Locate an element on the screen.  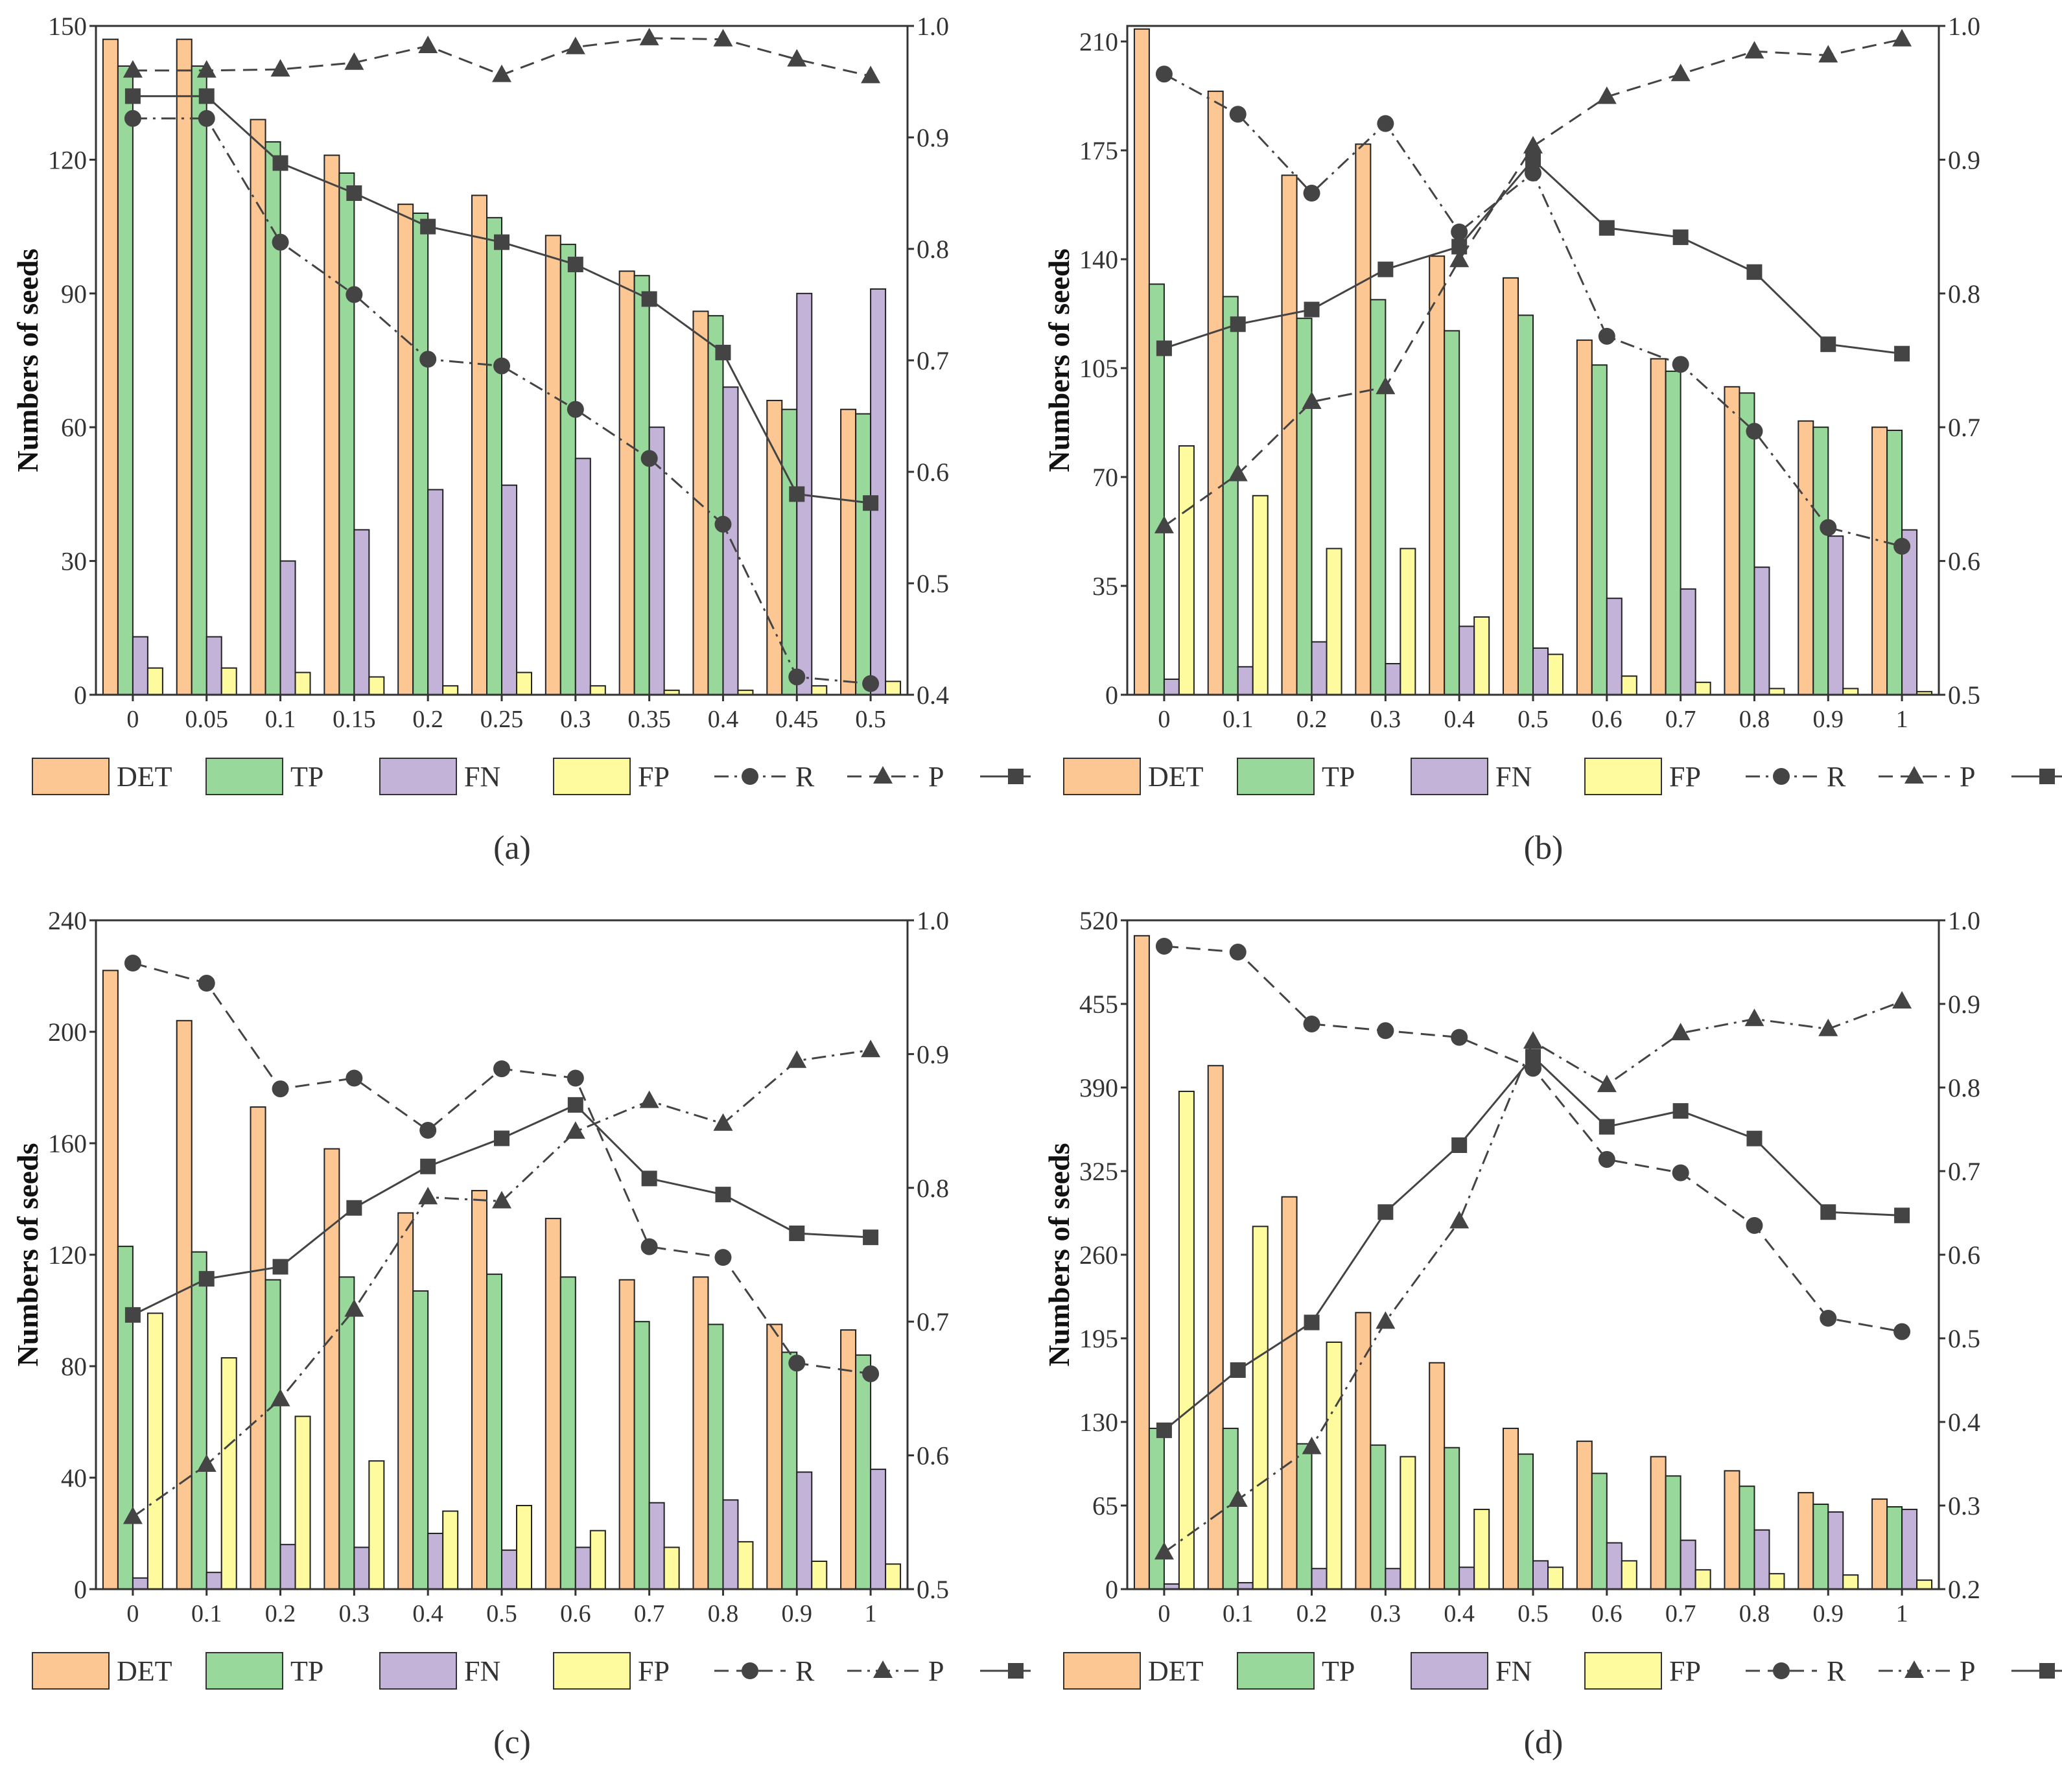
legend-label-p: P is located at coordinates (936, 1671).